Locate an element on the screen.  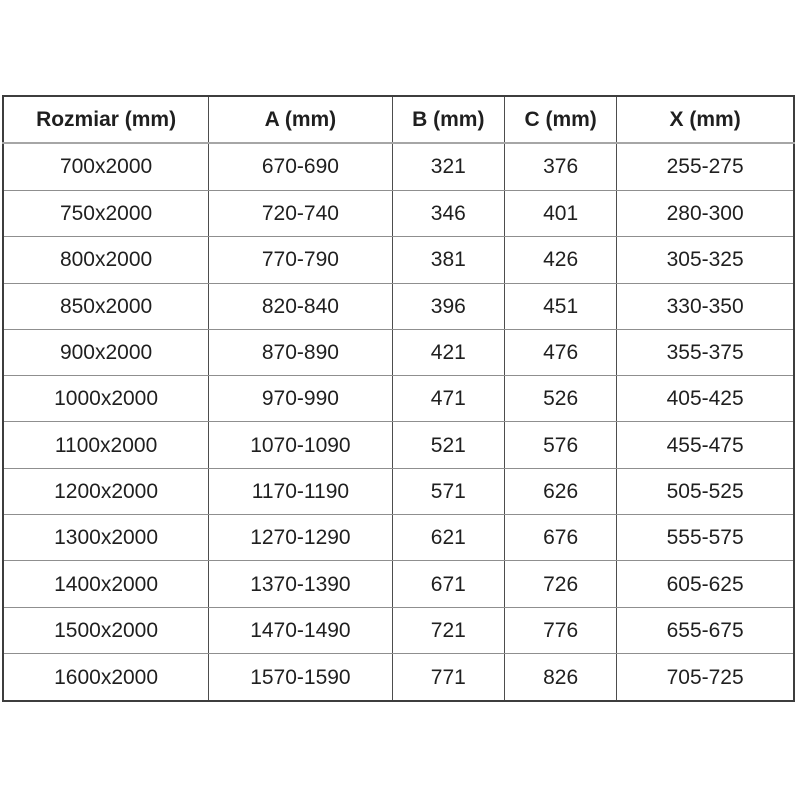
header-cell: Rozmiar (mm) is located at coordinates (106, 120).